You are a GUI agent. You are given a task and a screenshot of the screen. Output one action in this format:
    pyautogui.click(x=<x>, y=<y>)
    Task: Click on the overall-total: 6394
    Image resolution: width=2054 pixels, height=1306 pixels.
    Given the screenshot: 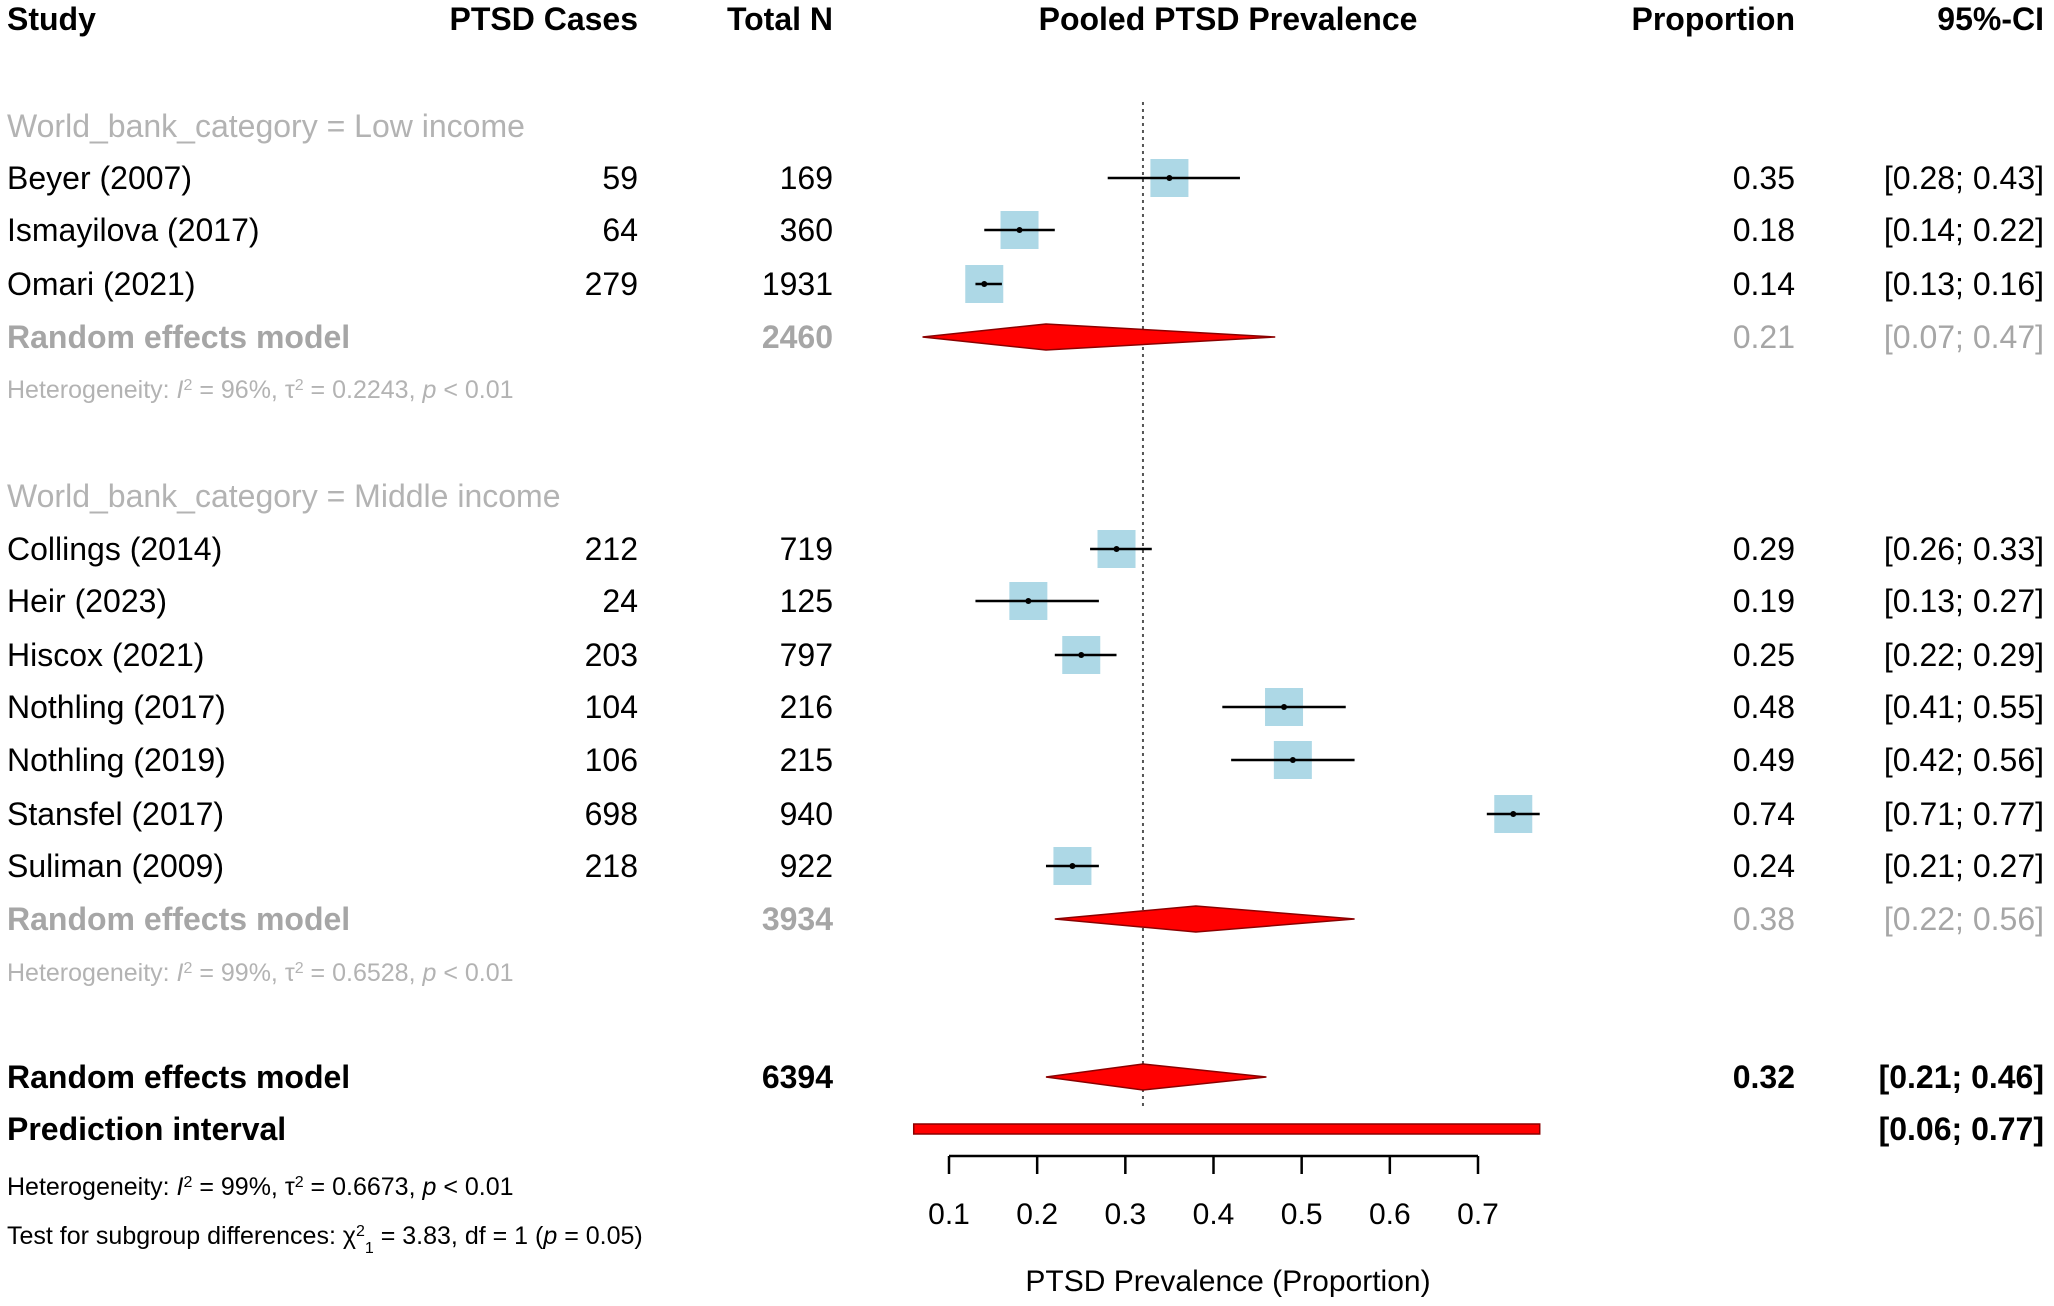 What is the action you would take?
    pyautogui.click(x=797, y=1077)
    